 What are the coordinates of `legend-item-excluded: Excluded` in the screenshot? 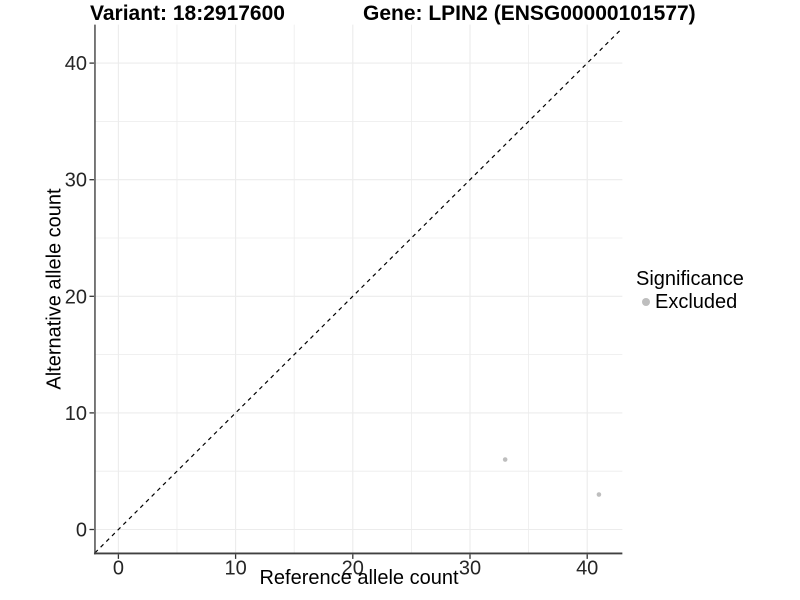 It's located at (690, 302).